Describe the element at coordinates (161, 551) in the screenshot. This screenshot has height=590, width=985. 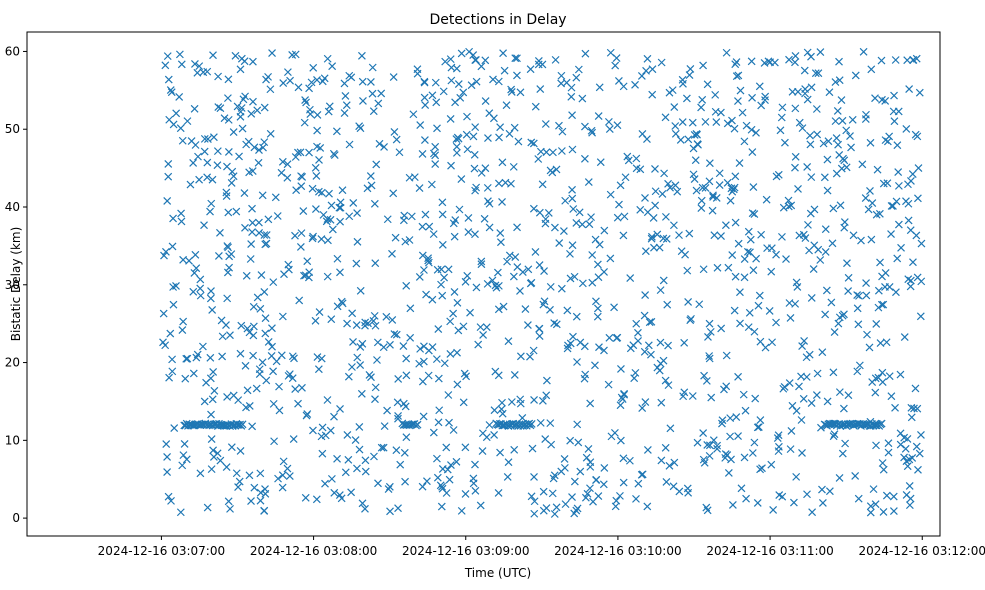
I see `x-tick-label: 2024-12-16 03:07:00` at that location.